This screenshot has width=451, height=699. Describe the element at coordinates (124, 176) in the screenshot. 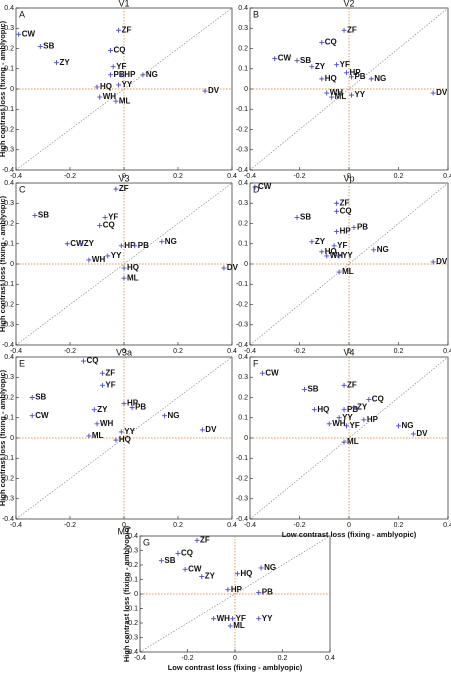

I see `x-tick-label: 0` at that location.